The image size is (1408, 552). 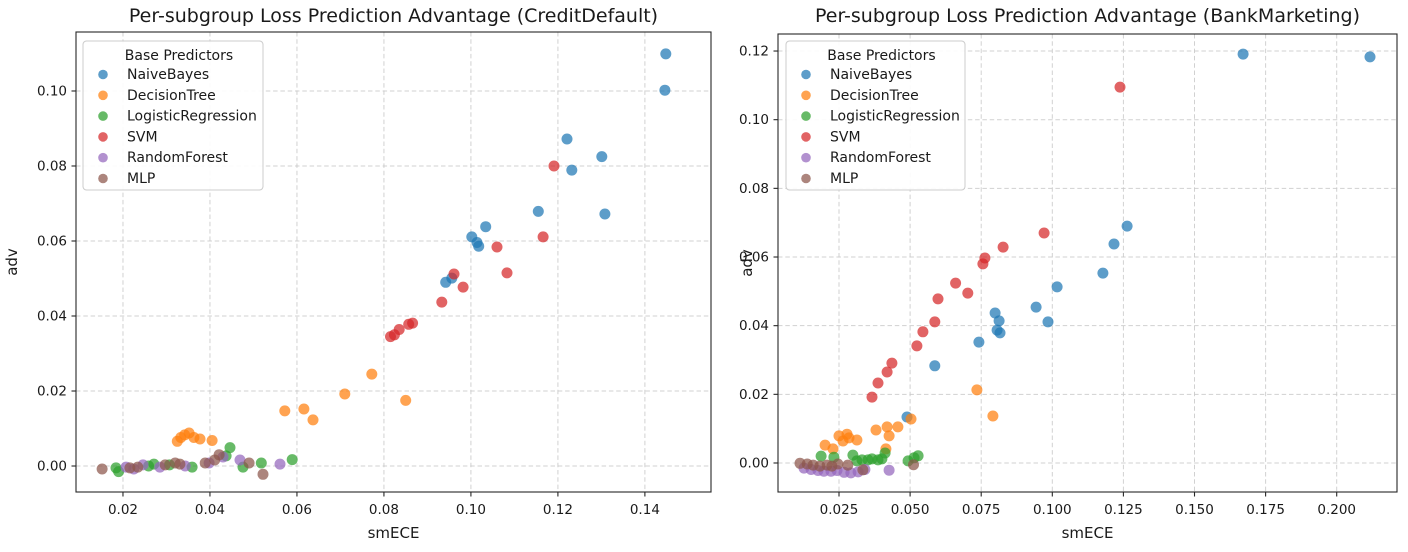 I want to click on x-tick-label: 0.075, so click(x=981, y=510).